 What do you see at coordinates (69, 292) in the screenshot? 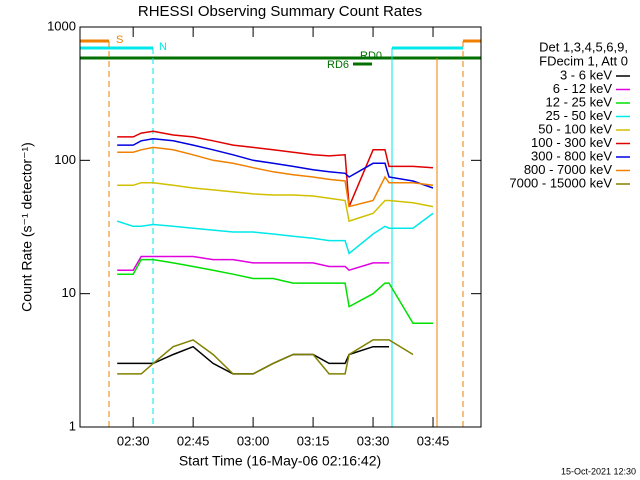
I see `y-tick-label: 10` at bounding box center [69, 292].